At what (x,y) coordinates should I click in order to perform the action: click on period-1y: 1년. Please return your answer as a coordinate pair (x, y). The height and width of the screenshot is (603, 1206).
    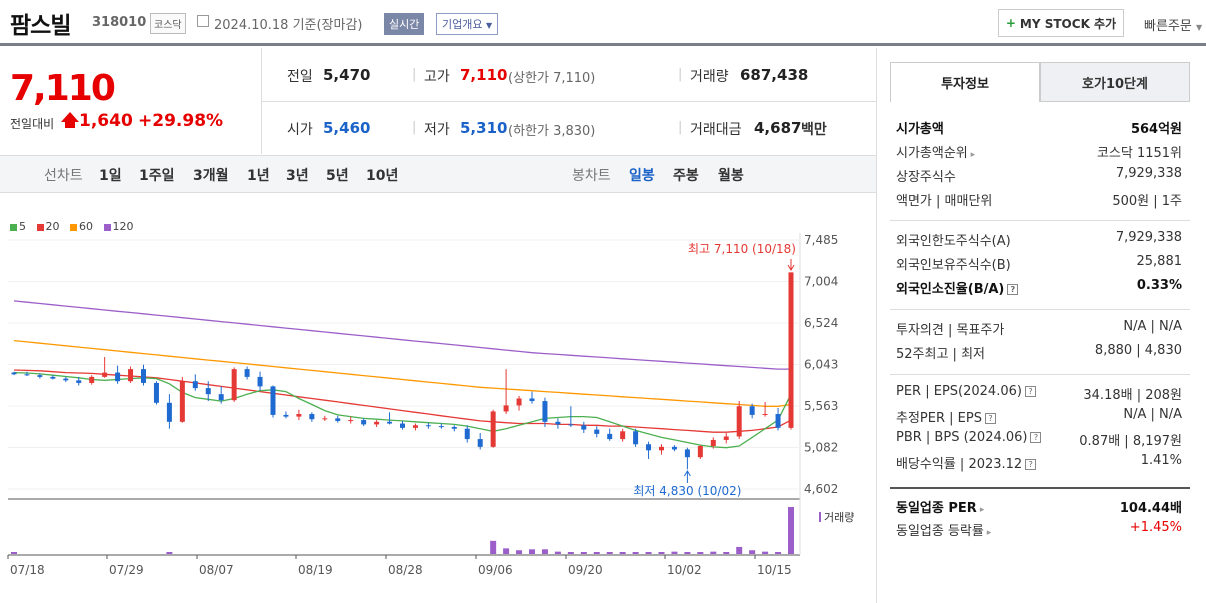
    Looking at the image, I should click on (258, 176).